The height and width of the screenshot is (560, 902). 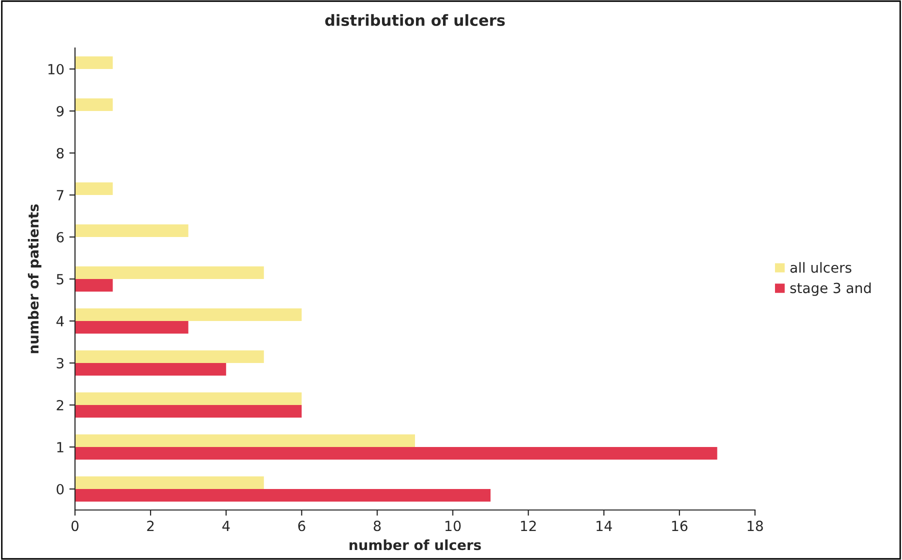 I want to click on y-tick-label: 3, so click(x=60, y=363).